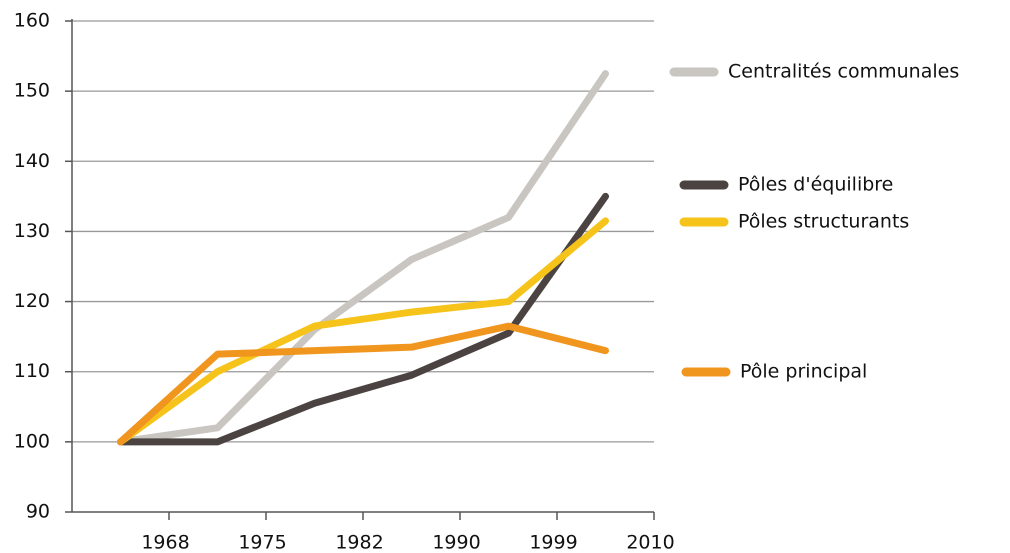 The image size is (1010, 553). Describe the element at coordinates (553, 542) in the screenshot. I see `x-tick-label: 1999` at that location.